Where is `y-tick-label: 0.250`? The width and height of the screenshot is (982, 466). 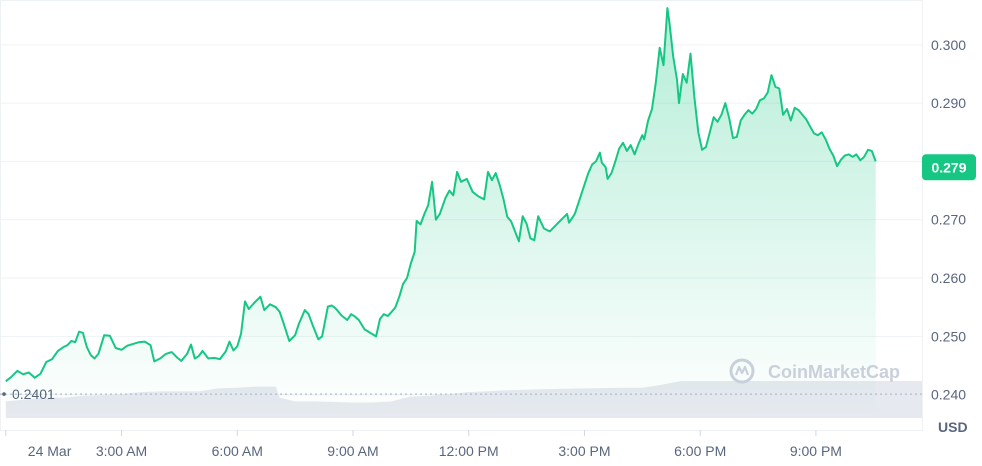 y-tick-label: 0.250 is located at coordinates (948, 336).